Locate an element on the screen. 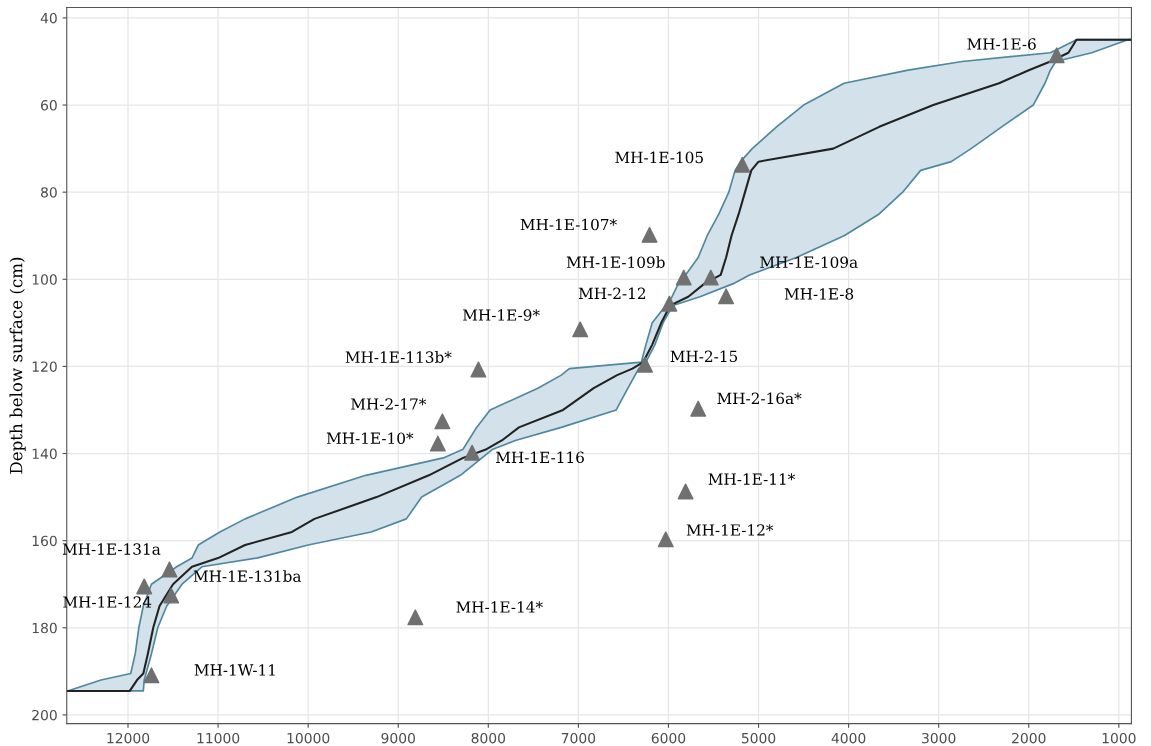 The width and height of the screenshot is (1151, 746). y-tick-label: 120 is located at coordinates (44, 366).